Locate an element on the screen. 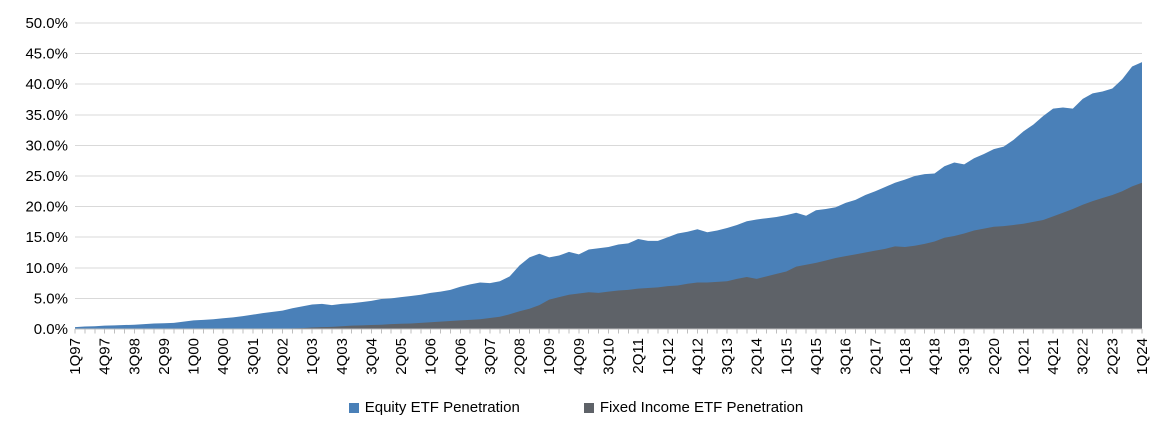 This screenshot has width=1152, height=447. equity-legend-label: Equity ETF Penetration is located at coordinates (442, 407).